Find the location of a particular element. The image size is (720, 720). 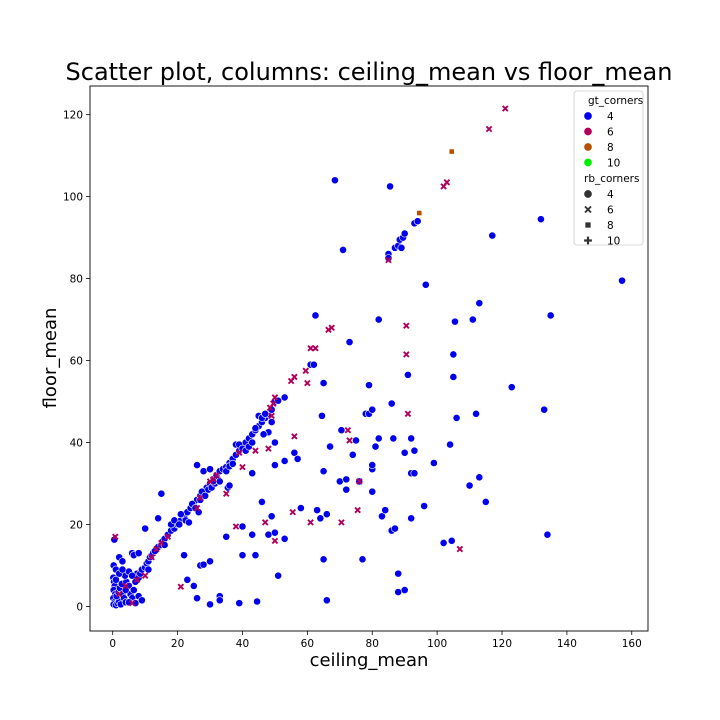

x-tick-label: 60 is located at coordinates (307, 644).